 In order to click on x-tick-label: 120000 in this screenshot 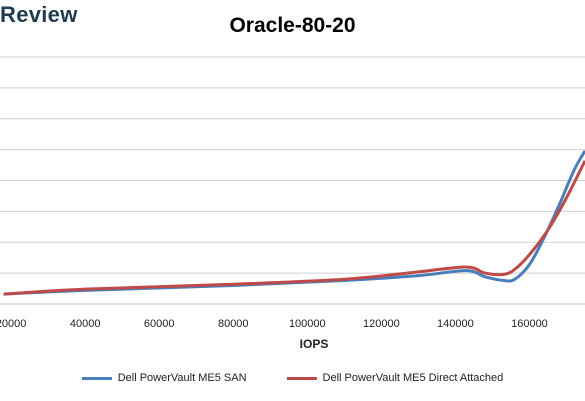, I will do `click(381, 324)`.